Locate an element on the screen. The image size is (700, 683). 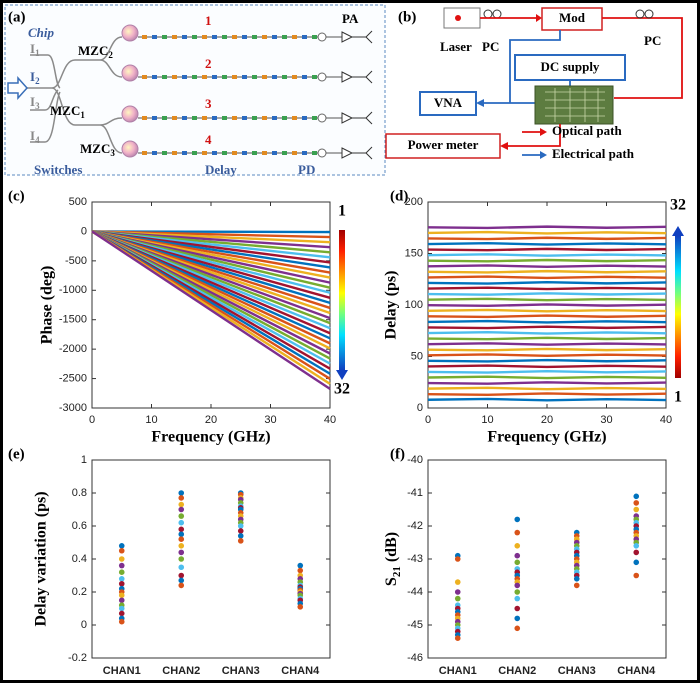
y-axis-label: S21 (dB) is located at coordinates (393, 559).